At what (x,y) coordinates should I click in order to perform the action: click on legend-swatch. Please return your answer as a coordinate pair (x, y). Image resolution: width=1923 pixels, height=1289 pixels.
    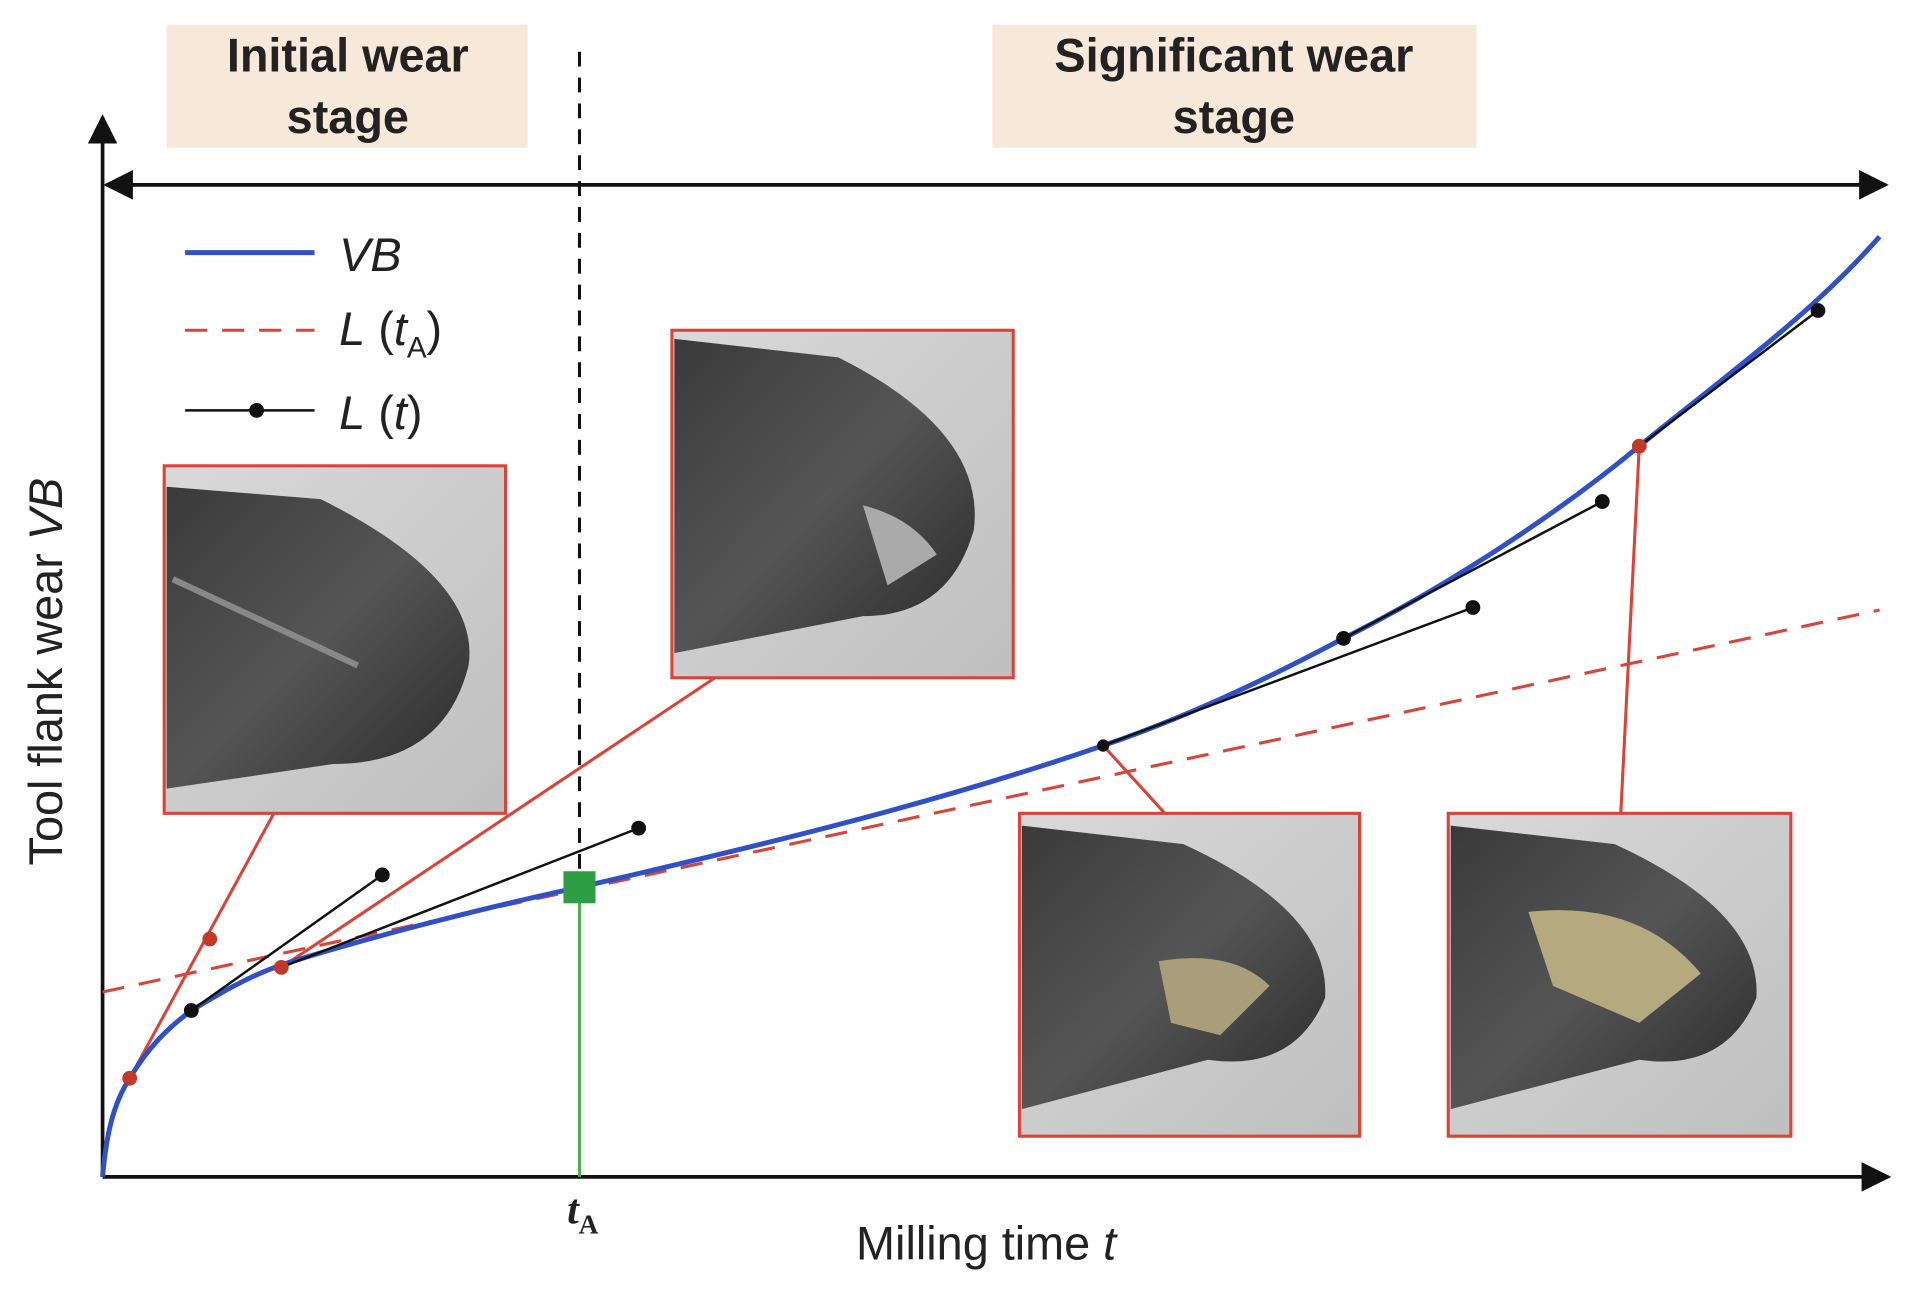
    Looking at the image, I should click on (257, 410).